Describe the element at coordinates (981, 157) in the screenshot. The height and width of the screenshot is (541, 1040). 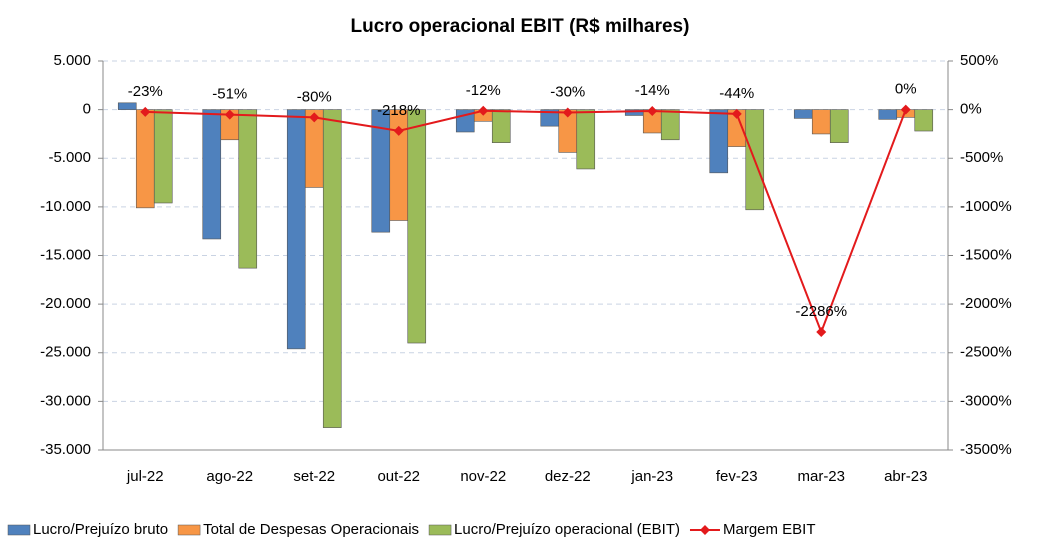
I see `y2-tick-label: -500%` at that location.